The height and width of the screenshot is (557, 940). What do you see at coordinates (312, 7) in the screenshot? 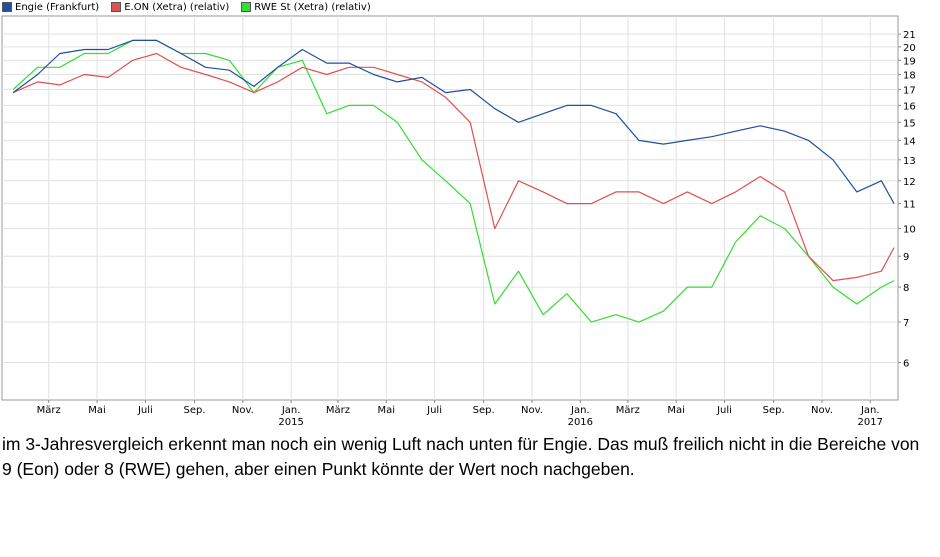
I see `legend-label-rwe: RWE St (Xetra) (relativ)` at bounding box center [312, 7].